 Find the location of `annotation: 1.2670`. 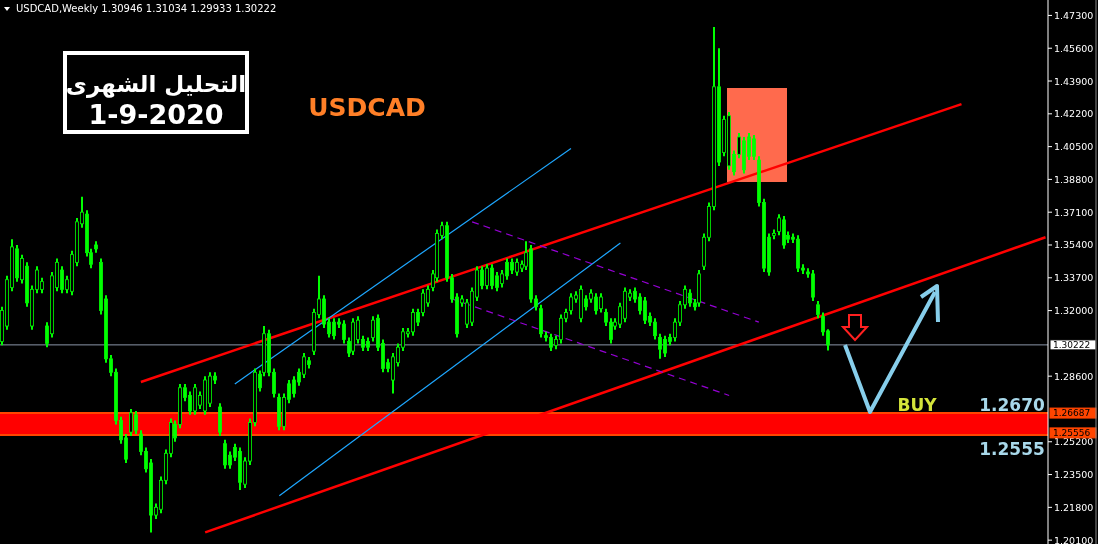

annotation: 1.2670 is located at coordinates (1012, 404).